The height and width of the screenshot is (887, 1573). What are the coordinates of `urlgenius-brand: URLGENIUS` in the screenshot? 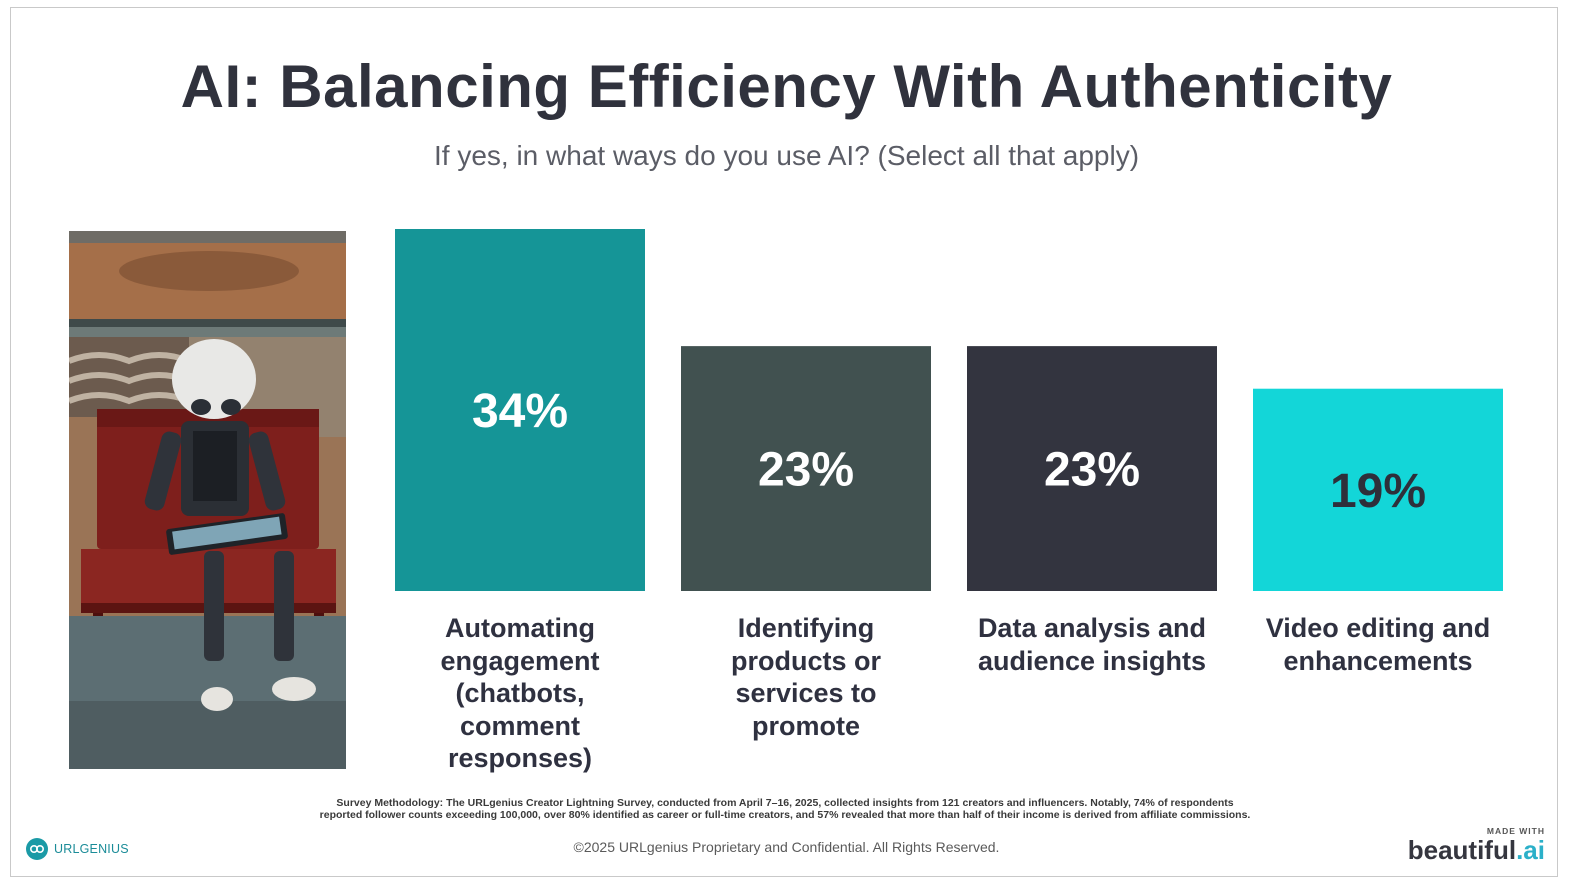 It's located at (77, 849).